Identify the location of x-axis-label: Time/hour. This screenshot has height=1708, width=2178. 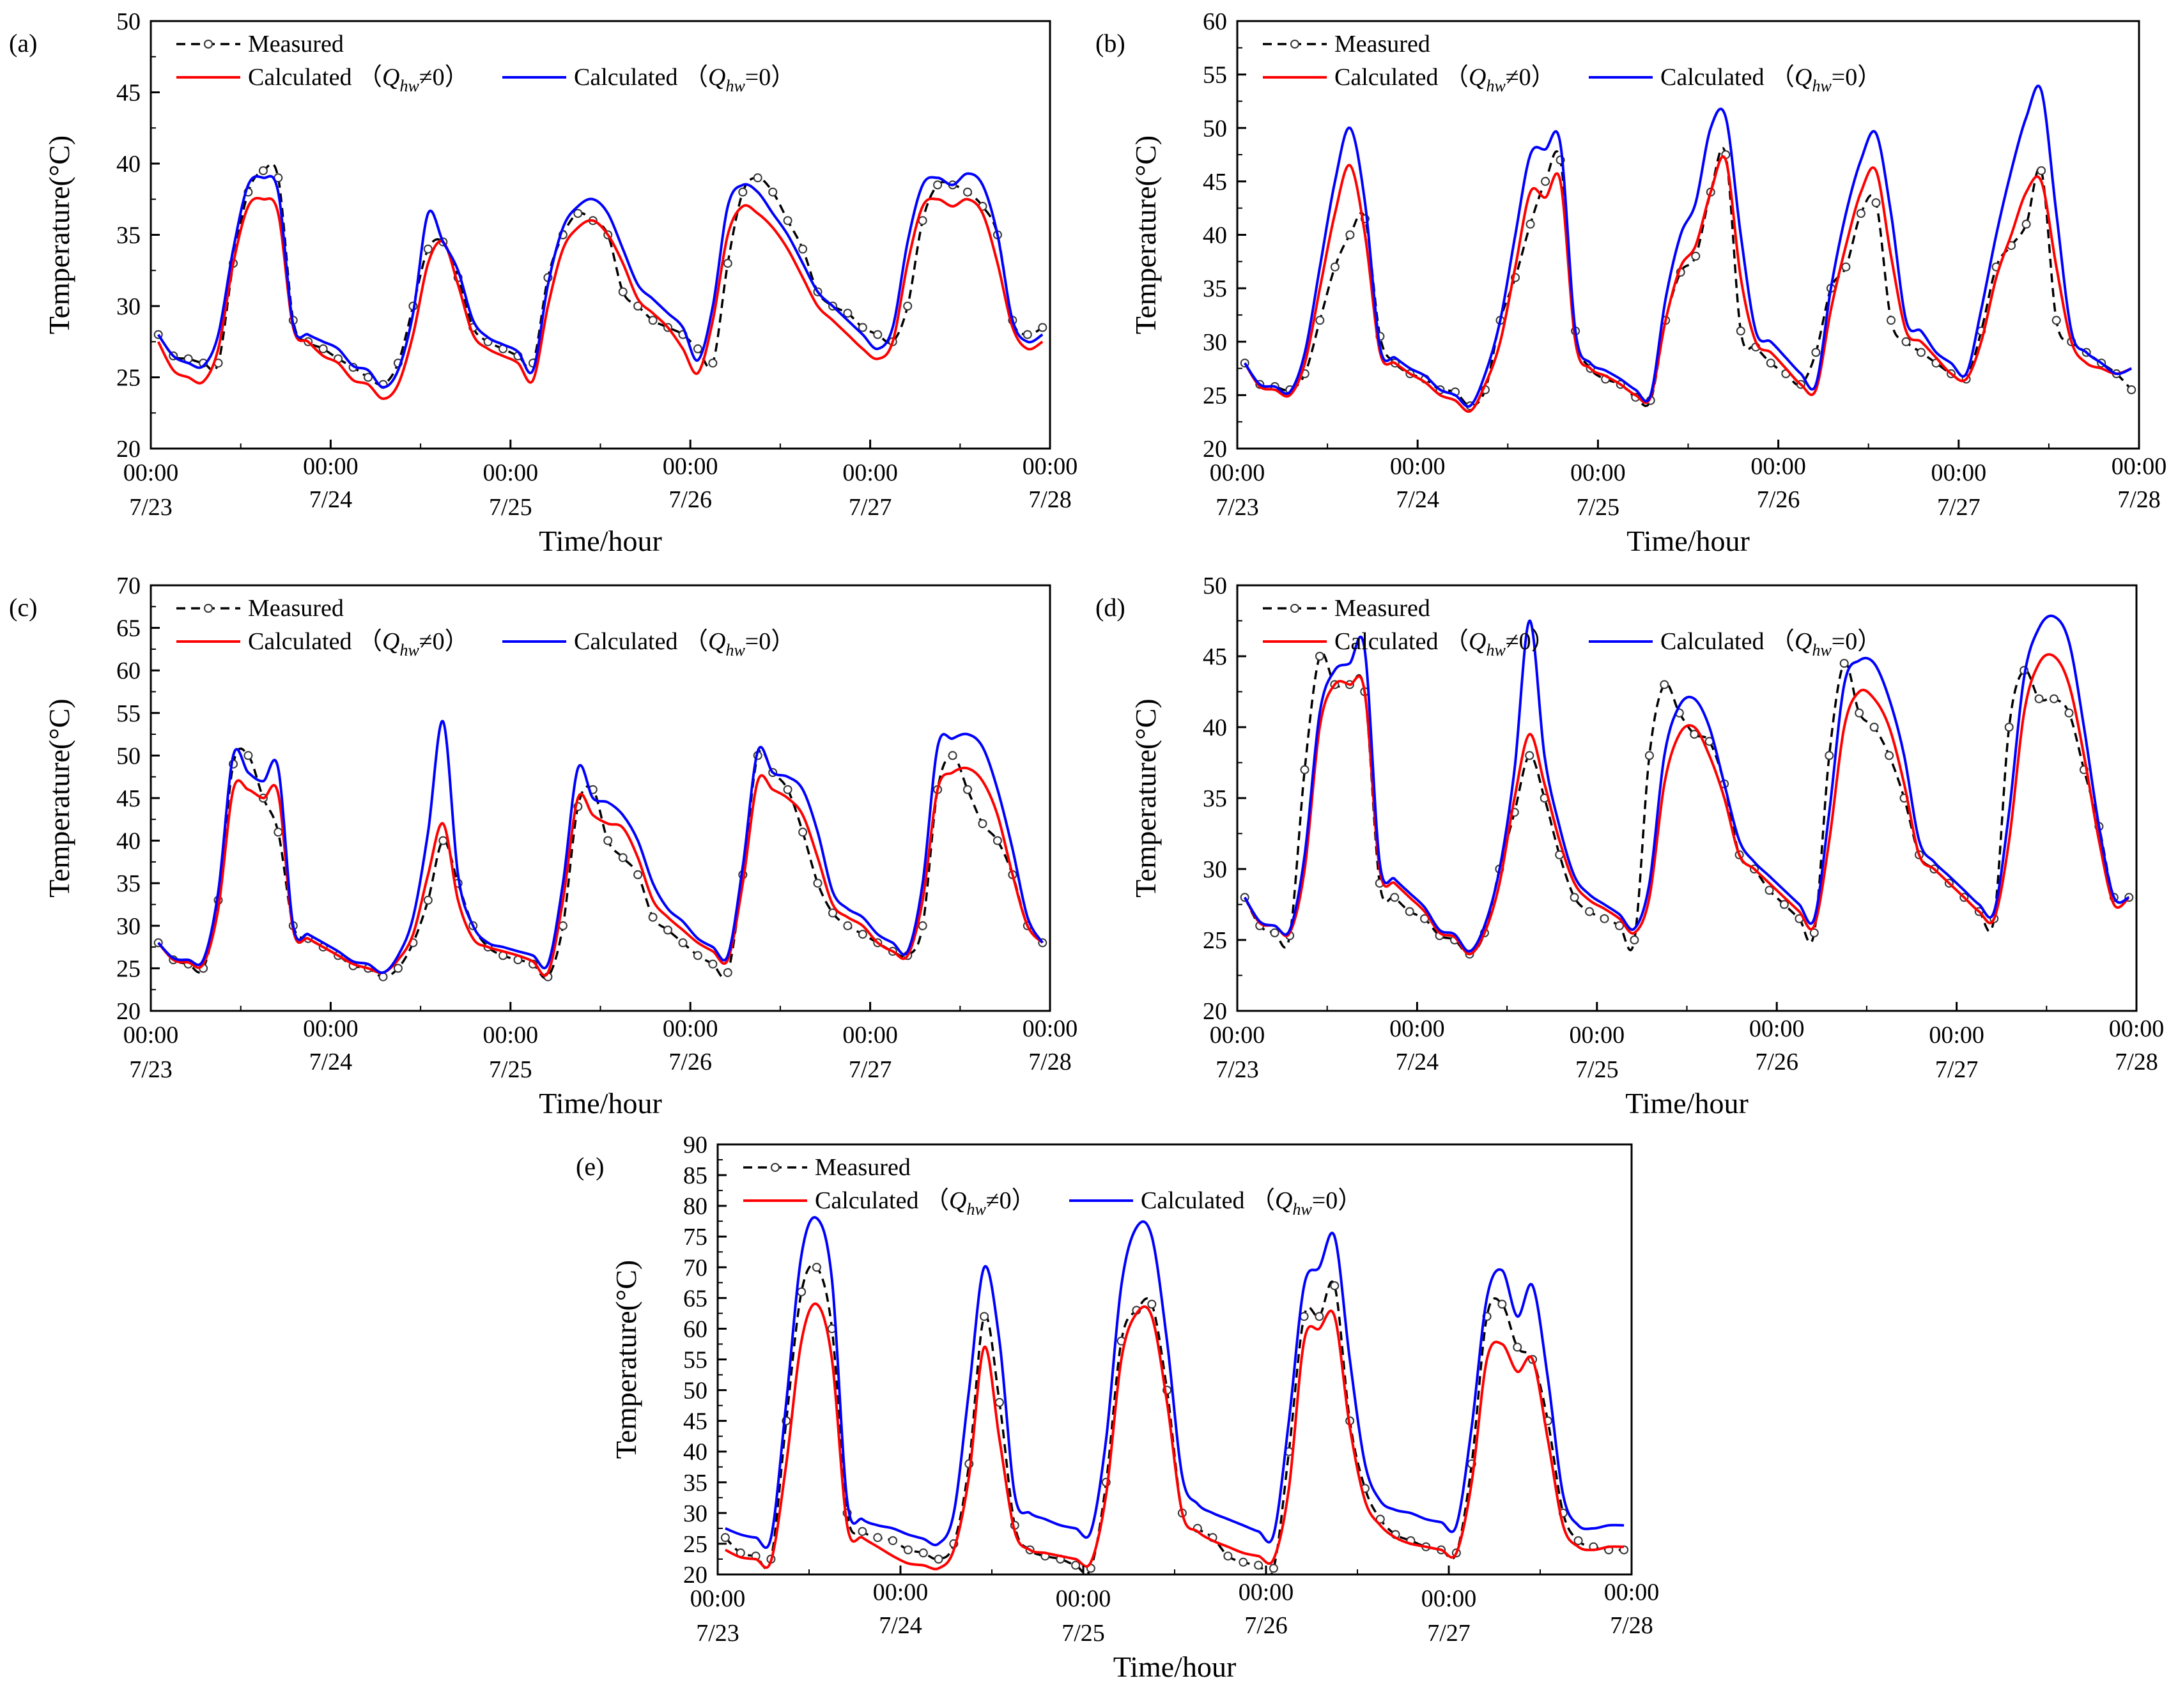
(1687, 1103).